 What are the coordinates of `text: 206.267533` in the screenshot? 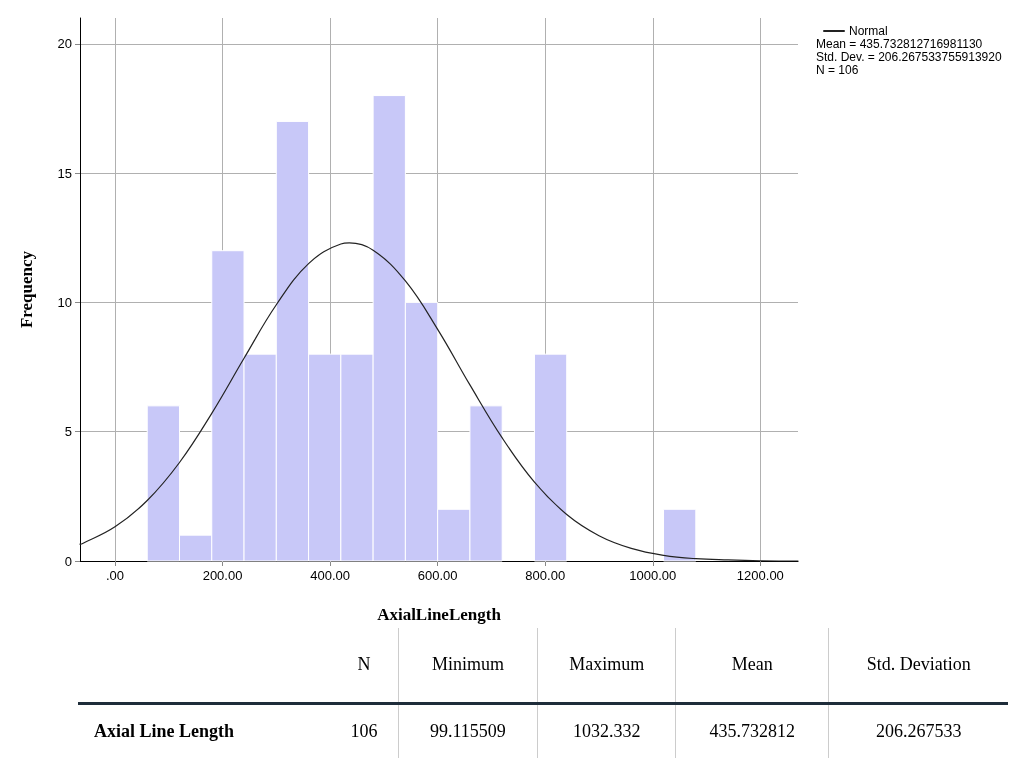 It's located at (918, 730).